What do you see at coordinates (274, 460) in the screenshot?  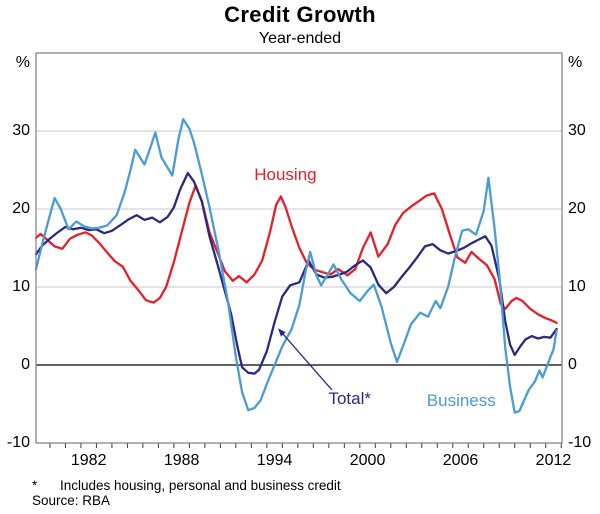 I see `x-label-1994: 1994` at bounding box center [274, 460].